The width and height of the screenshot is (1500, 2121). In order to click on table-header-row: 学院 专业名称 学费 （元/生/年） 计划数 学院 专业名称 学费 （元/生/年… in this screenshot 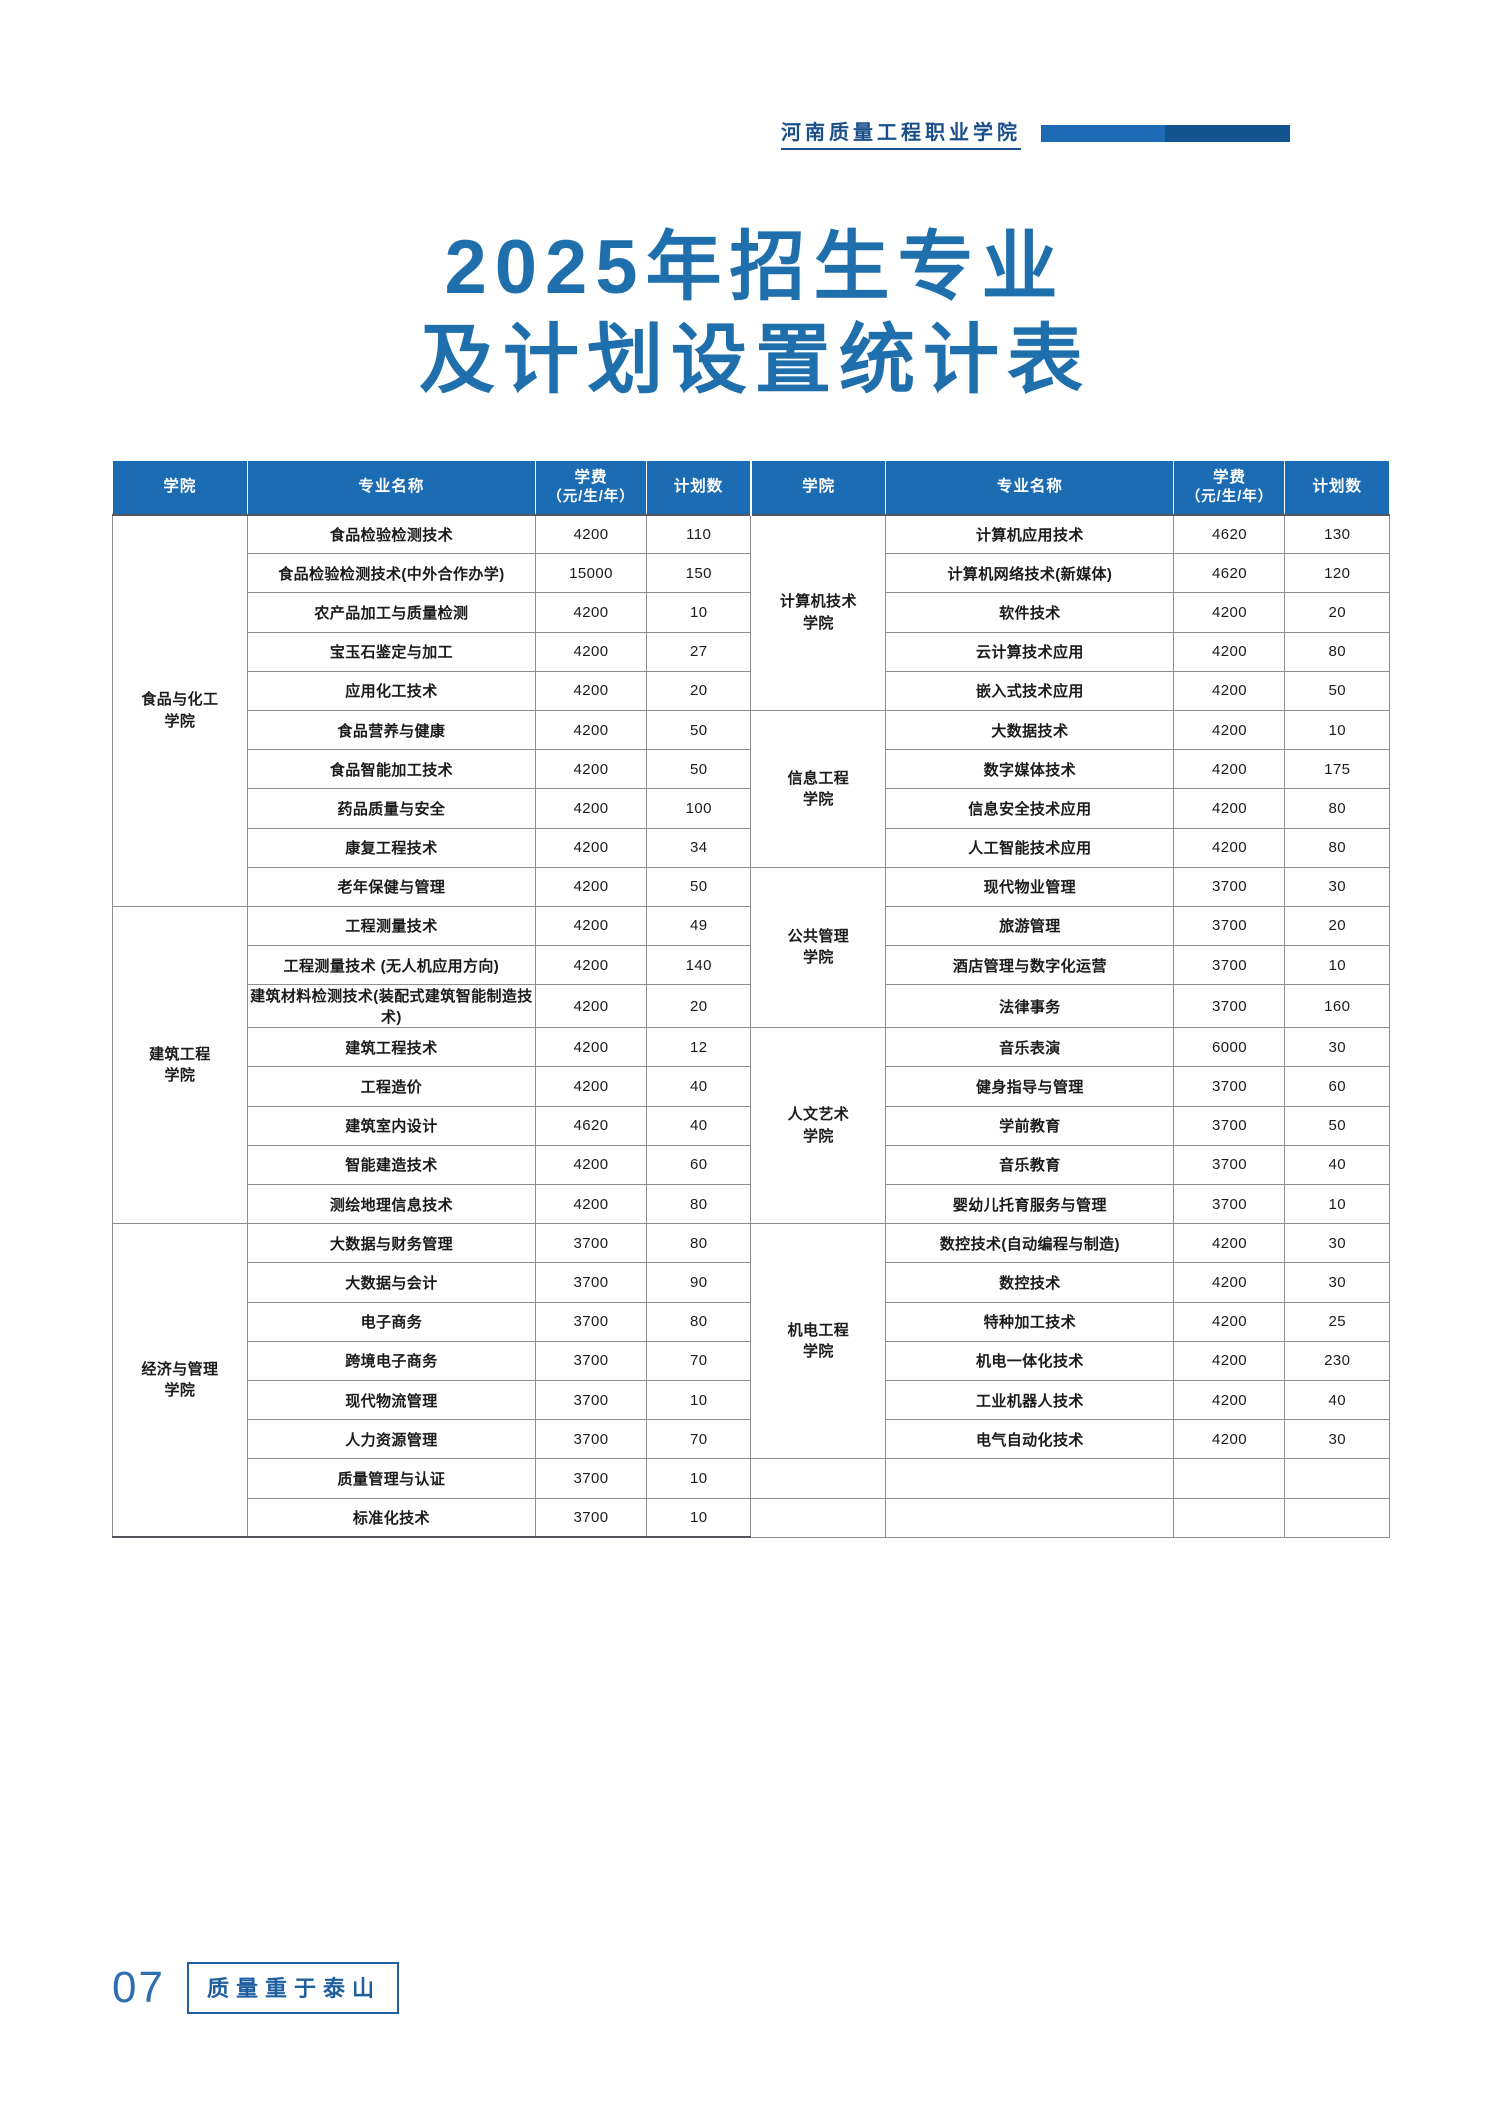, I will do `click(751, 487)`.